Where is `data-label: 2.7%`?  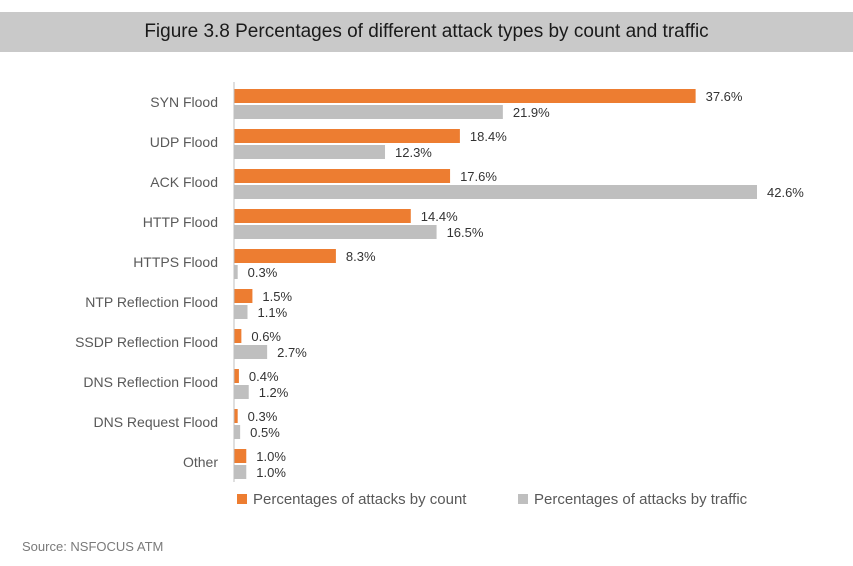 data-label: 2.7% is located at coordinates (292, 352).